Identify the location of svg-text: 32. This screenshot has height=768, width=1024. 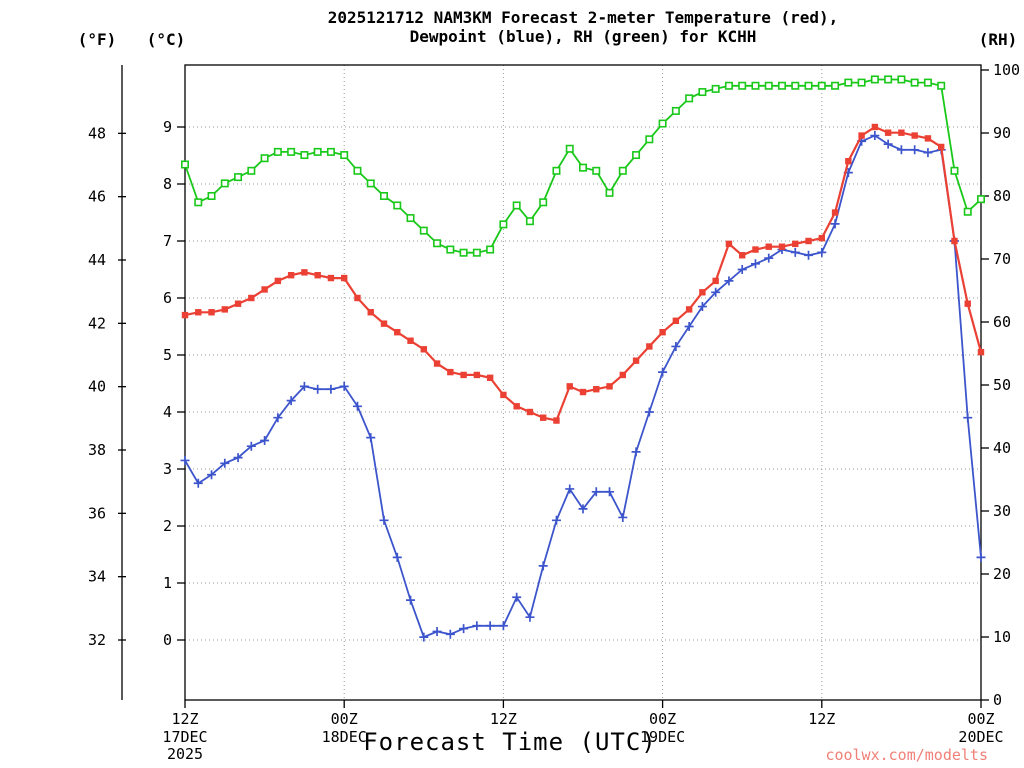
(97, 640).